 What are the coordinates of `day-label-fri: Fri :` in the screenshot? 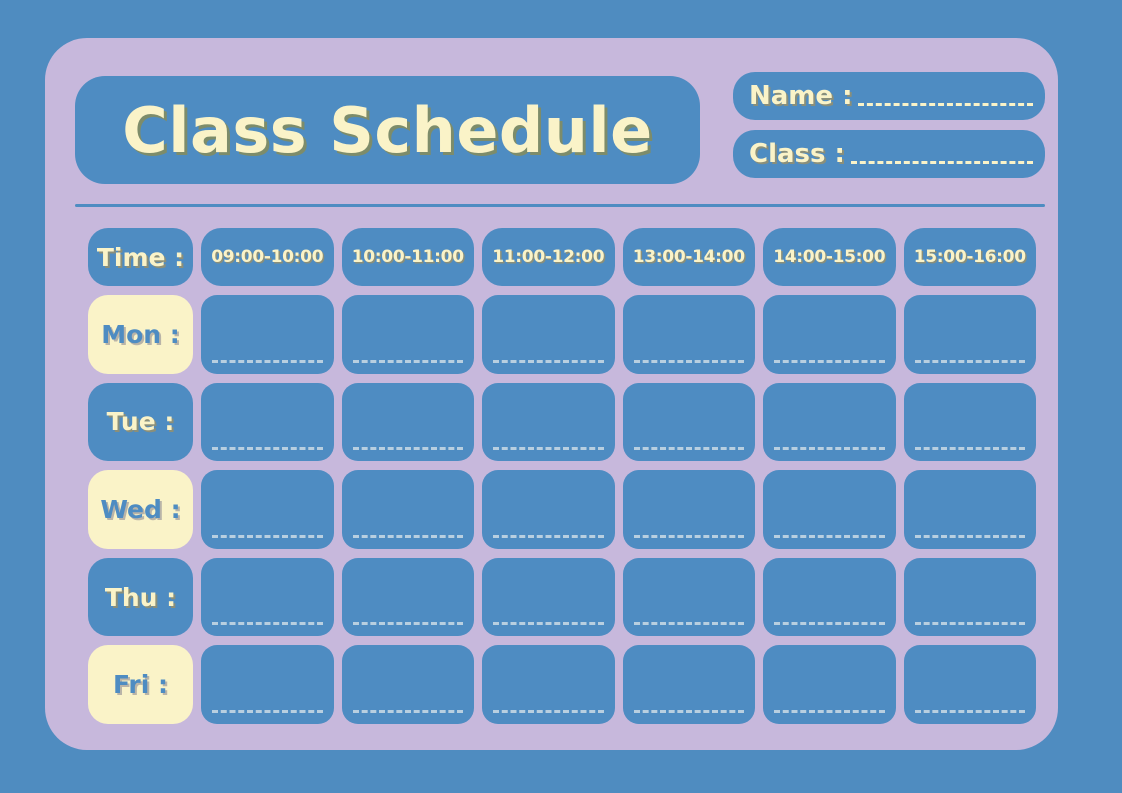 It's located at (140, 684).